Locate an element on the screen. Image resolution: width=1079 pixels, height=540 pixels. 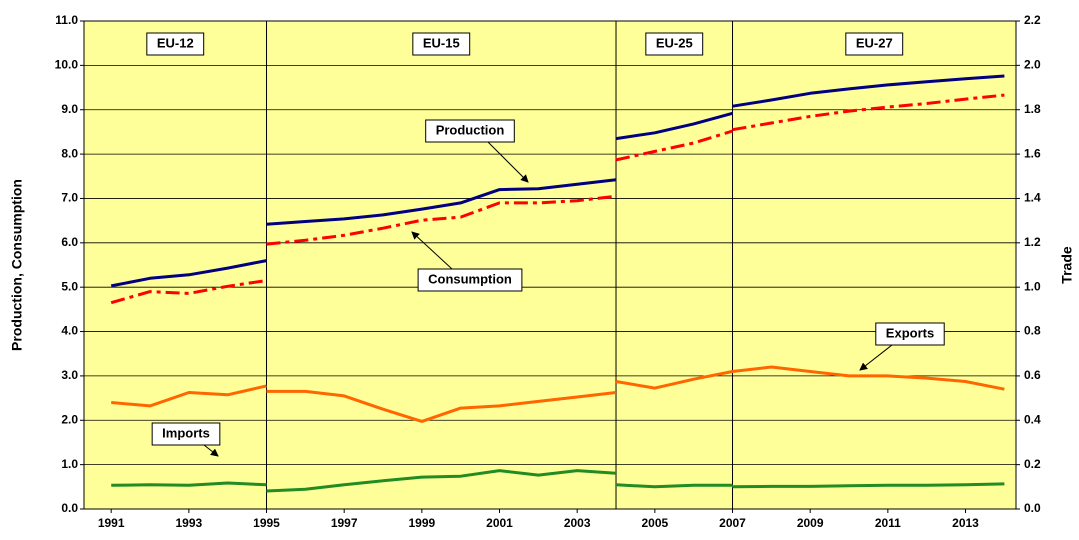
y-tick-label: 2.0 is located at coordinates (69, 419).